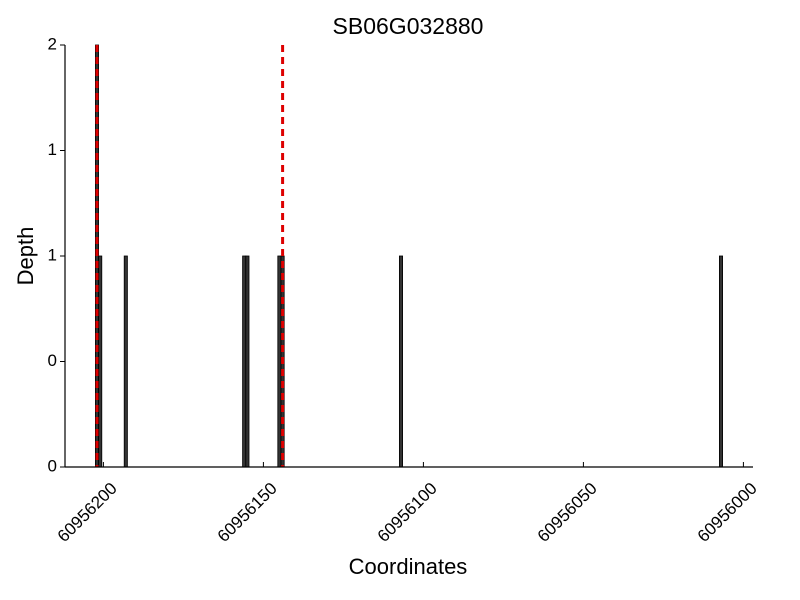 The image size is (800, 600). I want to click on x-axis-label: Coordinates, so click(408, 566).